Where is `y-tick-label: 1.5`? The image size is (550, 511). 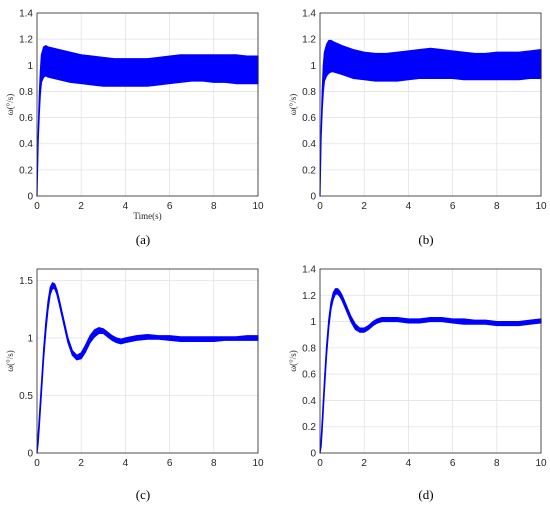
y-tick-label: 1.5 is located at coordinates (26, 281).